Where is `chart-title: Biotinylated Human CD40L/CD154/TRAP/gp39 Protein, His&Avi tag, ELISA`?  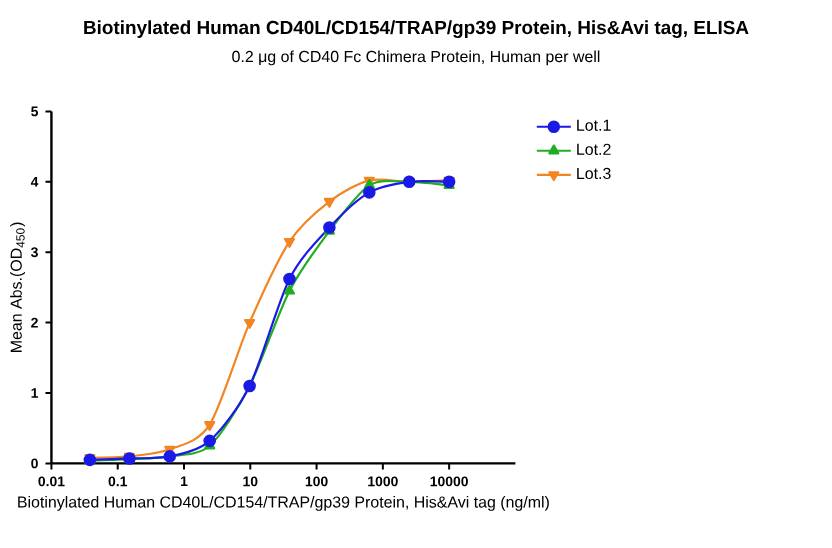 chart-title: Biotinylated Human CD40L/CD154/TRAP/gp39 Protein, His&Avi tag, ELISA is located at coordinates (416, 29).